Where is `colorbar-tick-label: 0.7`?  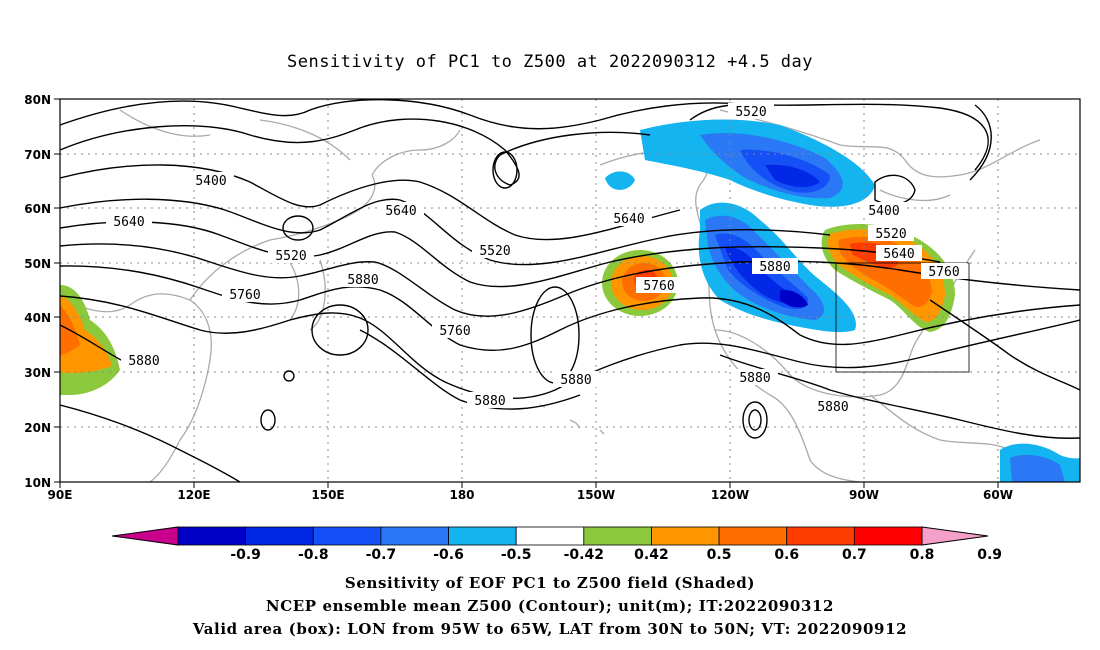 colorbar-tick-label: 0.7 is located at coordinates (854, 555).